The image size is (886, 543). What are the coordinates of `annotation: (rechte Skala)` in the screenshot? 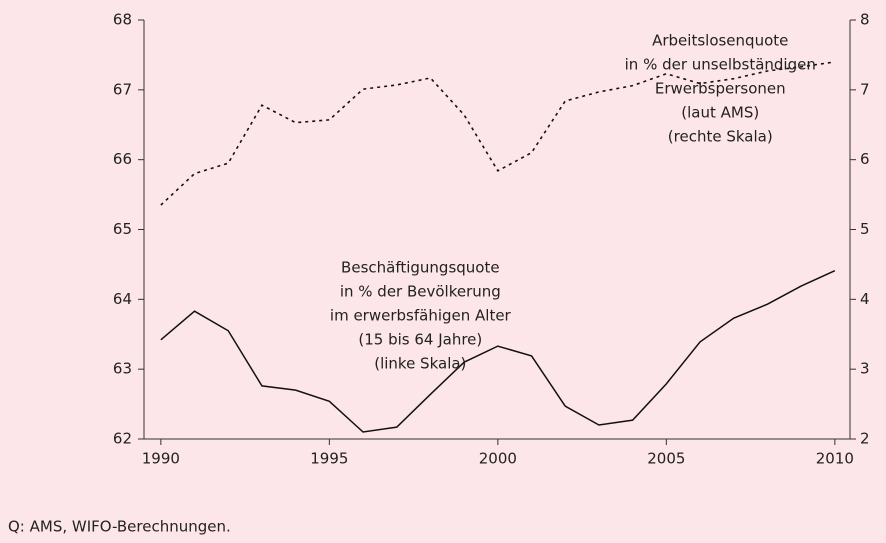 It's located at (720, 136).